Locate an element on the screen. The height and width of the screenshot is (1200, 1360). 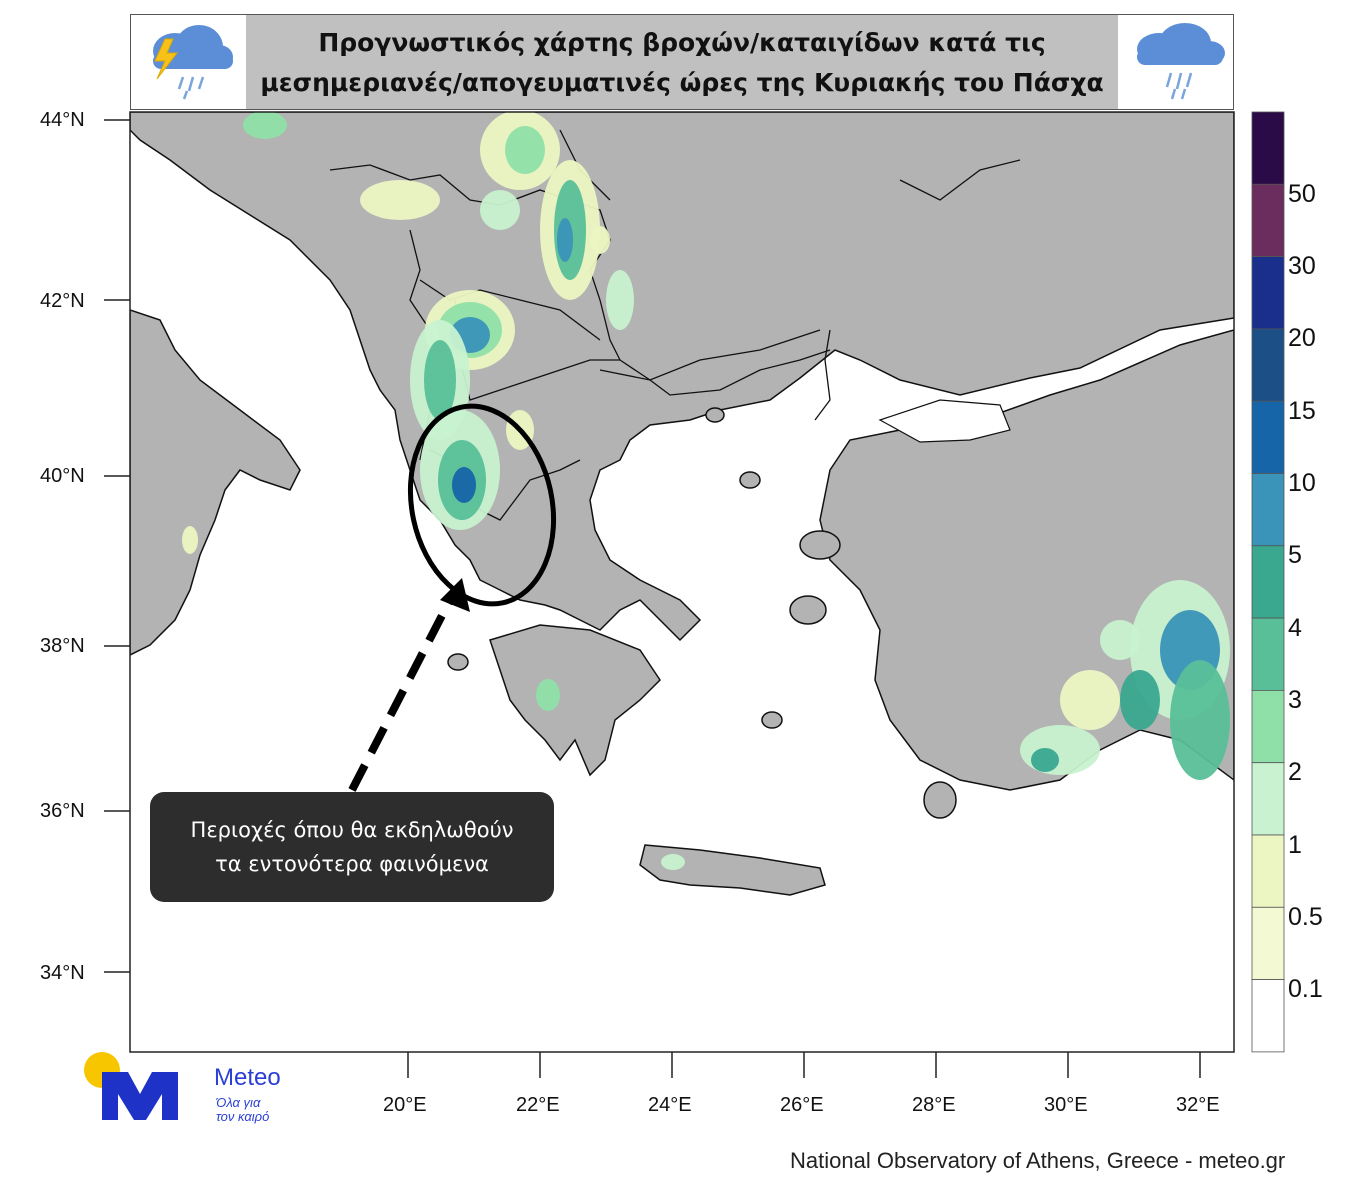
island-rhodes is located at coordinates (940, 800).